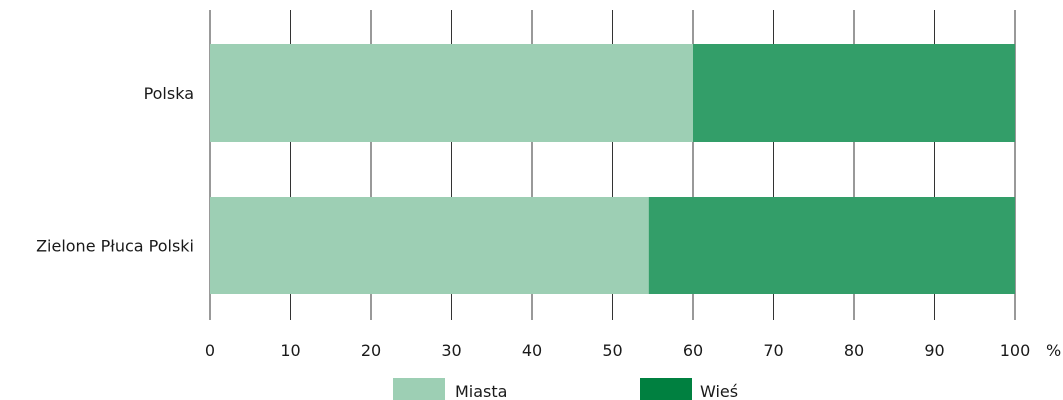 The image size is (1063, 400). What do you see at coordinates (115, 246) in the screenshot?
I see `category-label: Zielone Płuca Polski` at bounding box center [115, 246].